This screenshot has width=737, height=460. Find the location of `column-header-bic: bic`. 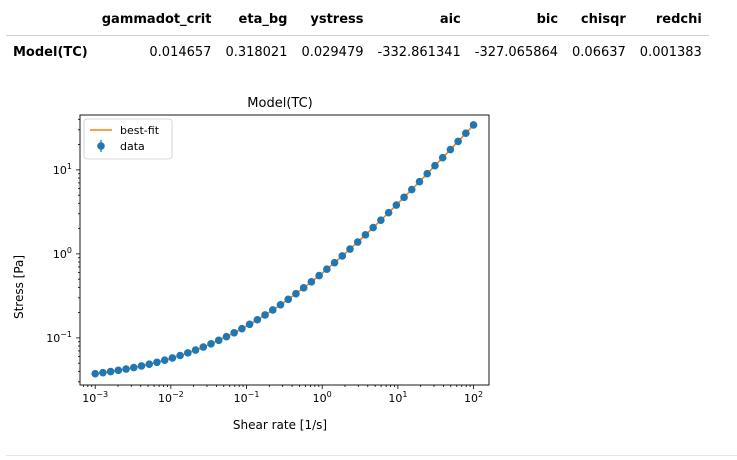

column-header-bic: bic is located at coordinates (516, 22).